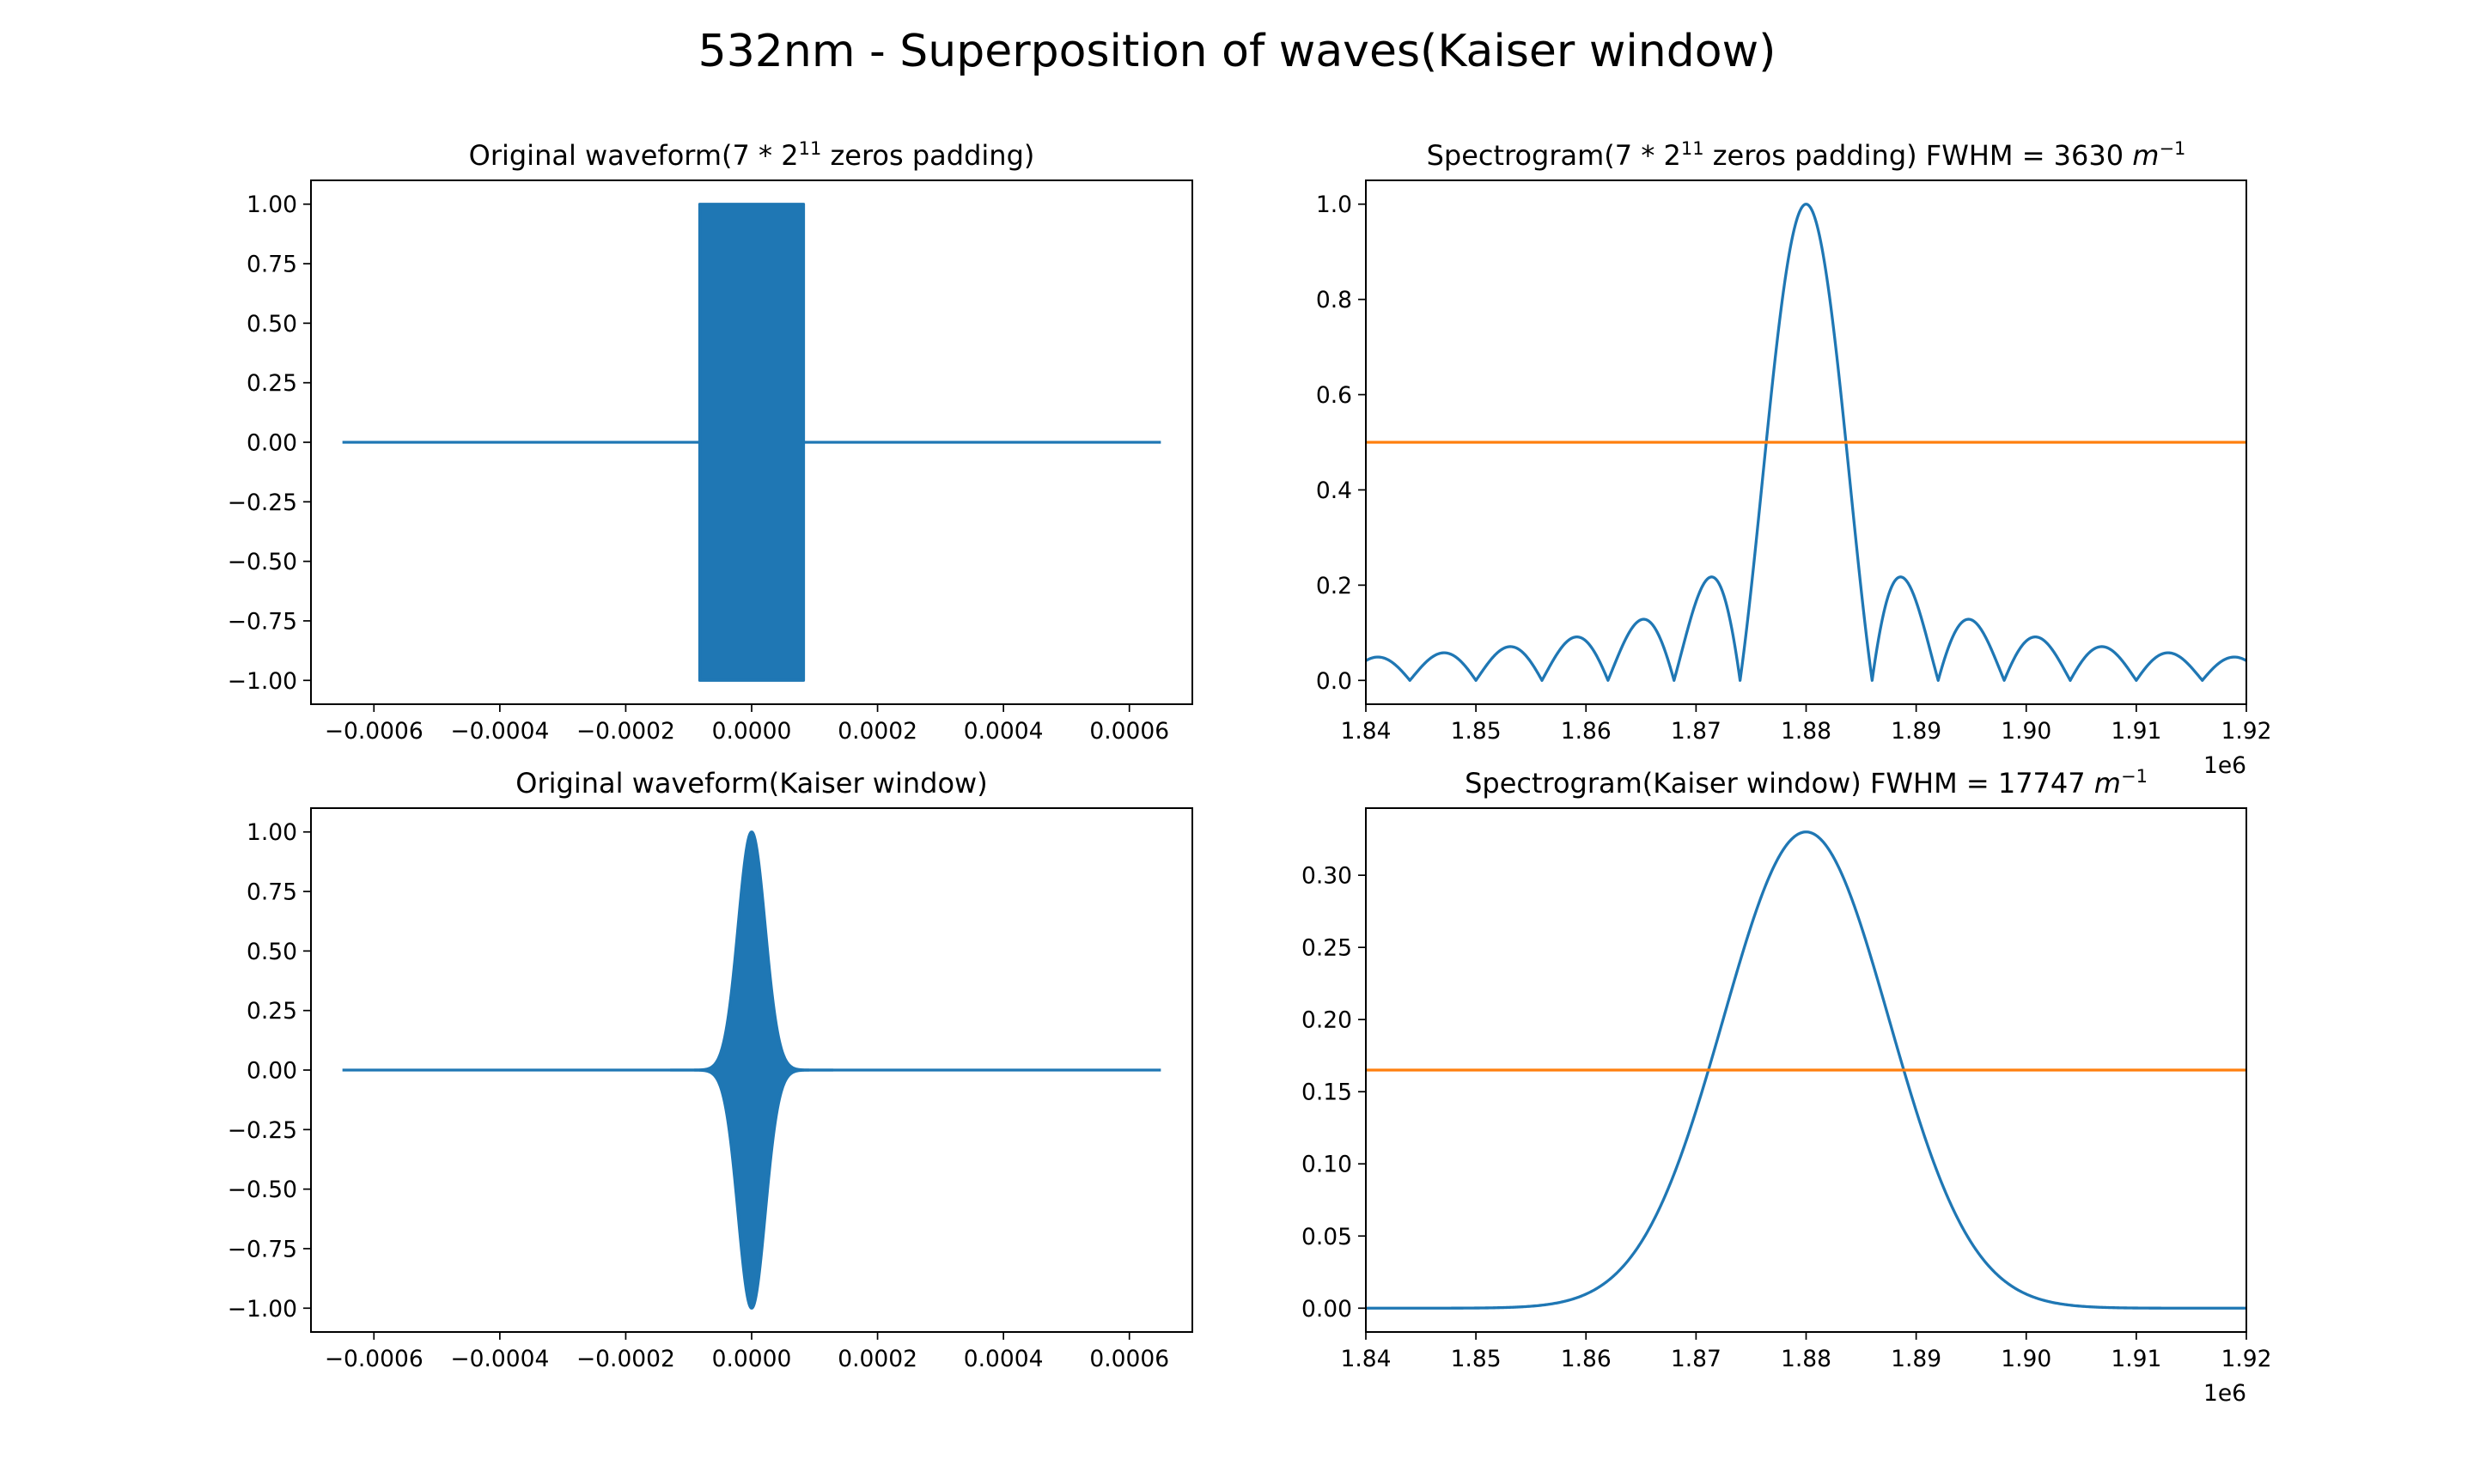  Describe the element at coordinates (1334, 586) in the screenshot. I see `y-tick-label: 0.2` at that location.